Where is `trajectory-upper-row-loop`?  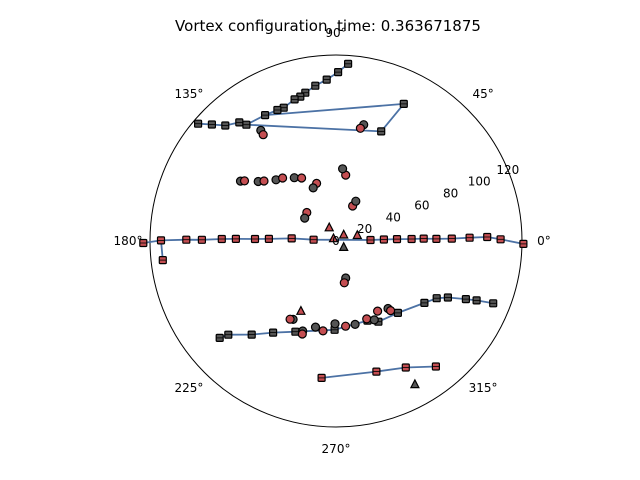
trajectory-upper-row-loop is located at coordinates (325, 118).